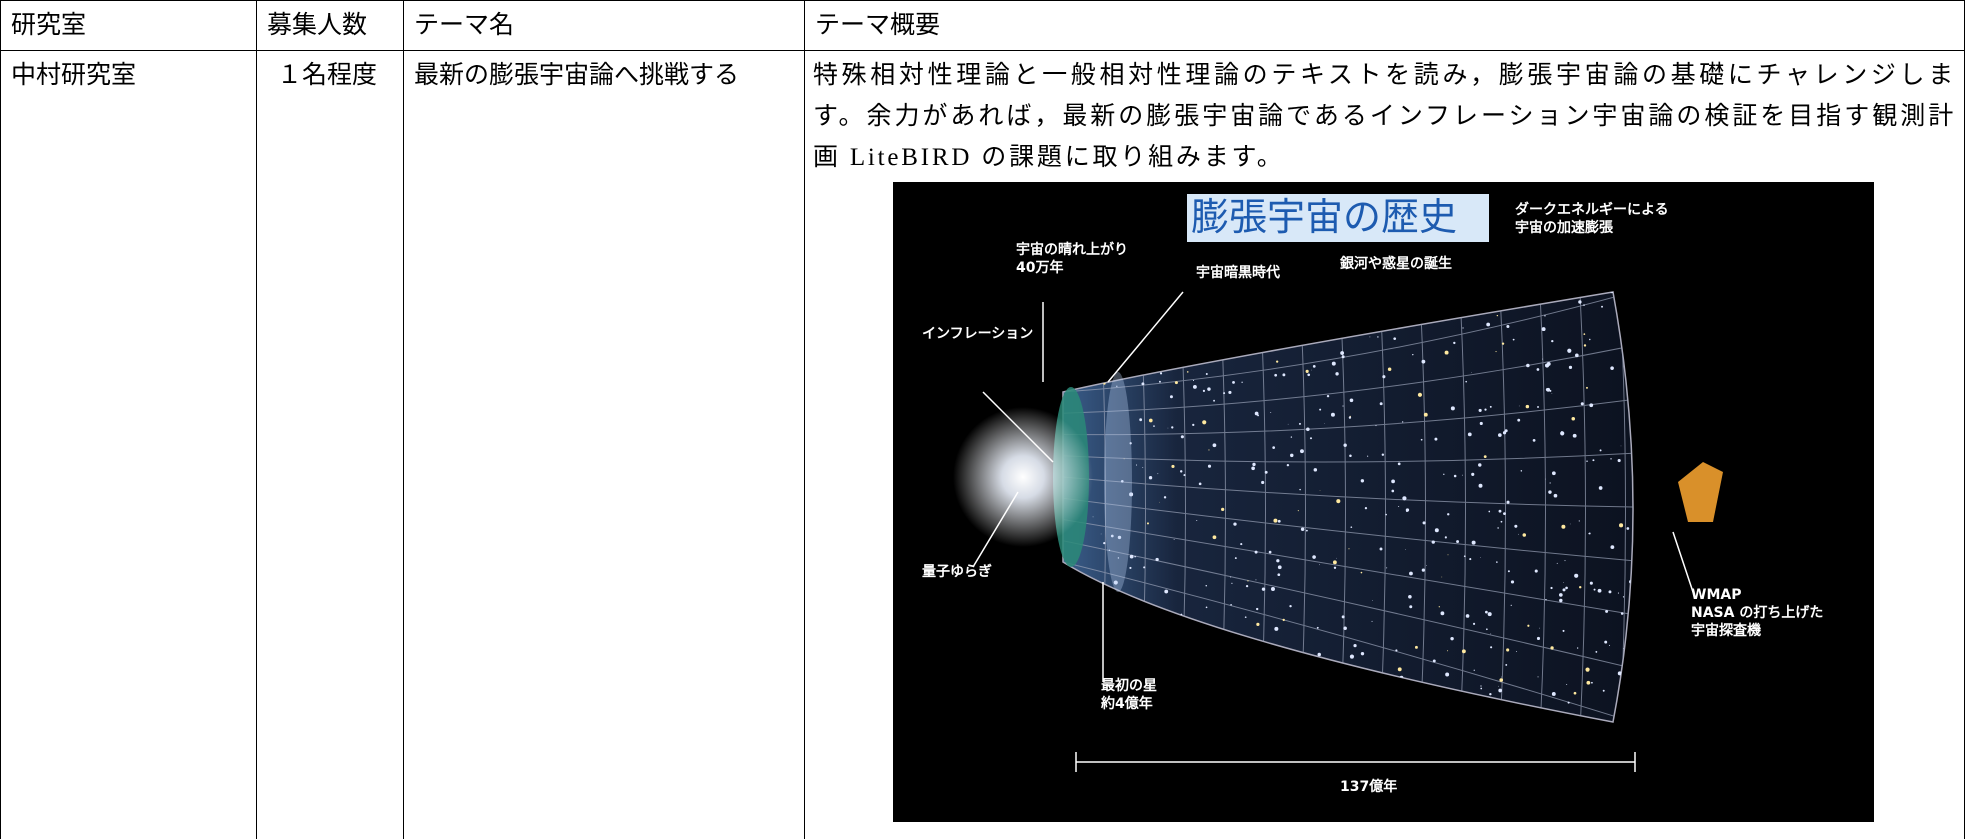  I want to click on header-cell: 募集人数, so click(330, 26).